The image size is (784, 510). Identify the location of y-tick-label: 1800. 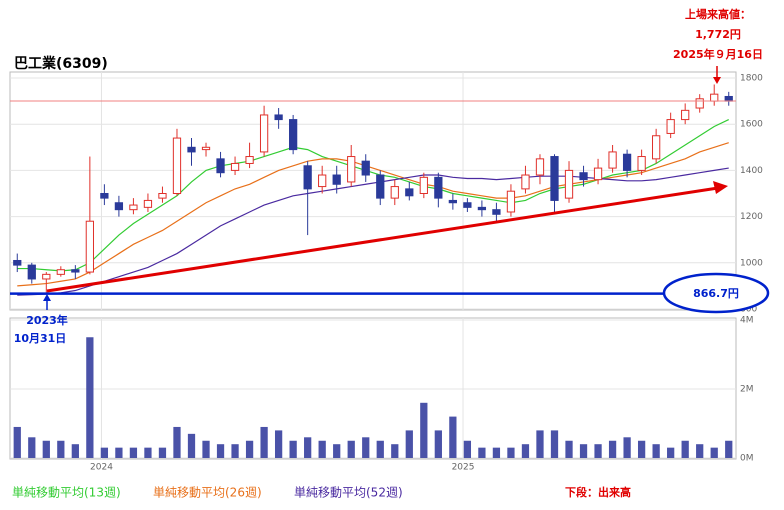
(751, 79).